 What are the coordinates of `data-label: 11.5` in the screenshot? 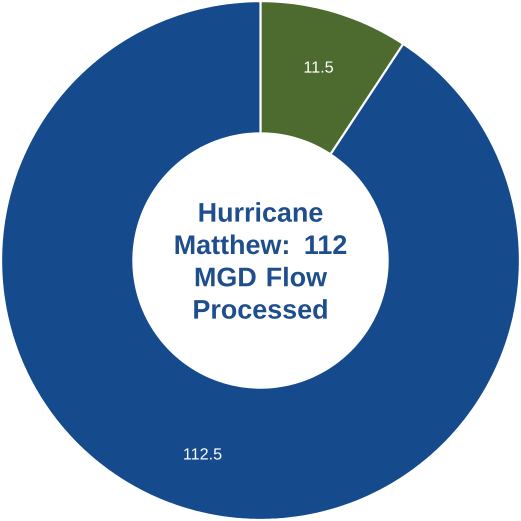 It's located at (318, 67).